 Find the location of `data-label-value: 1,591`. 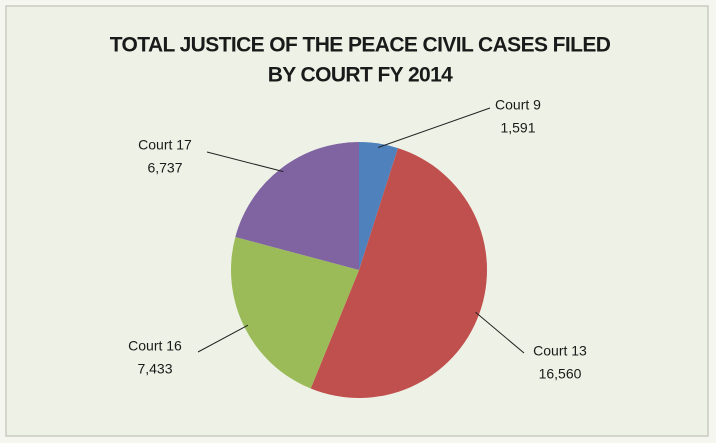

data-label-value: 1,591 is located at coordinates (517, 128).